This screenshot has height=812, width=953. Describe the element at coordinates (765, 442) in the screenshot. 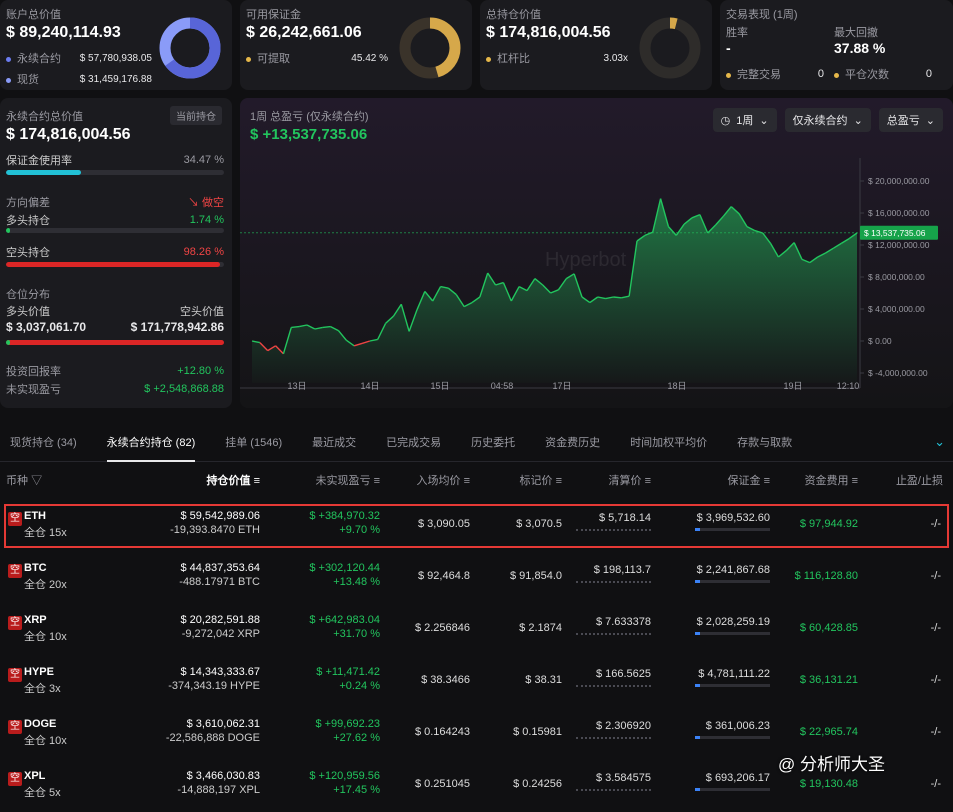

I see `tab-deposits: 存款与取款` at that location.